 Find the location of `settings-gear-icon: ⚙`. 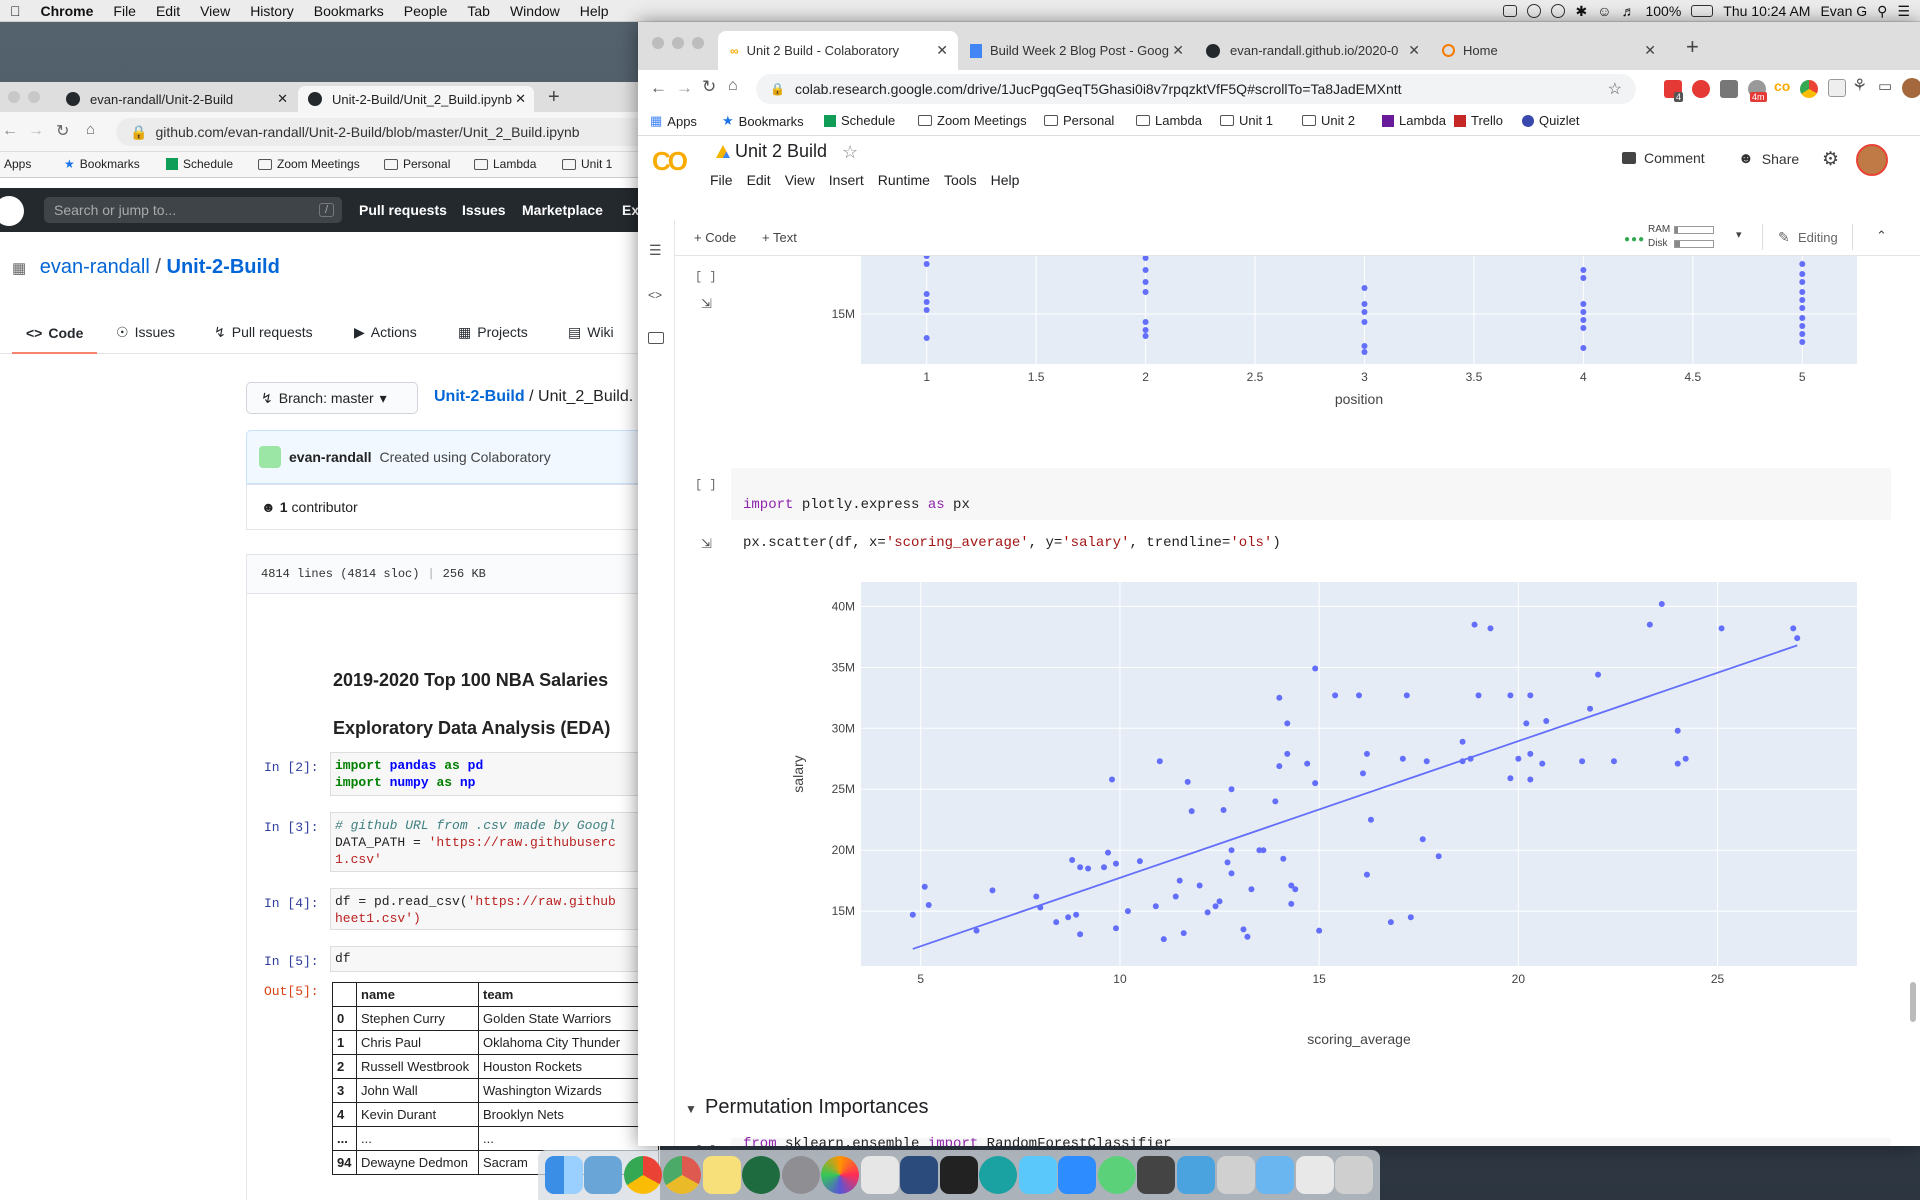

settings-gear-icon: ⚙ is located at coordinates (1831, 159).